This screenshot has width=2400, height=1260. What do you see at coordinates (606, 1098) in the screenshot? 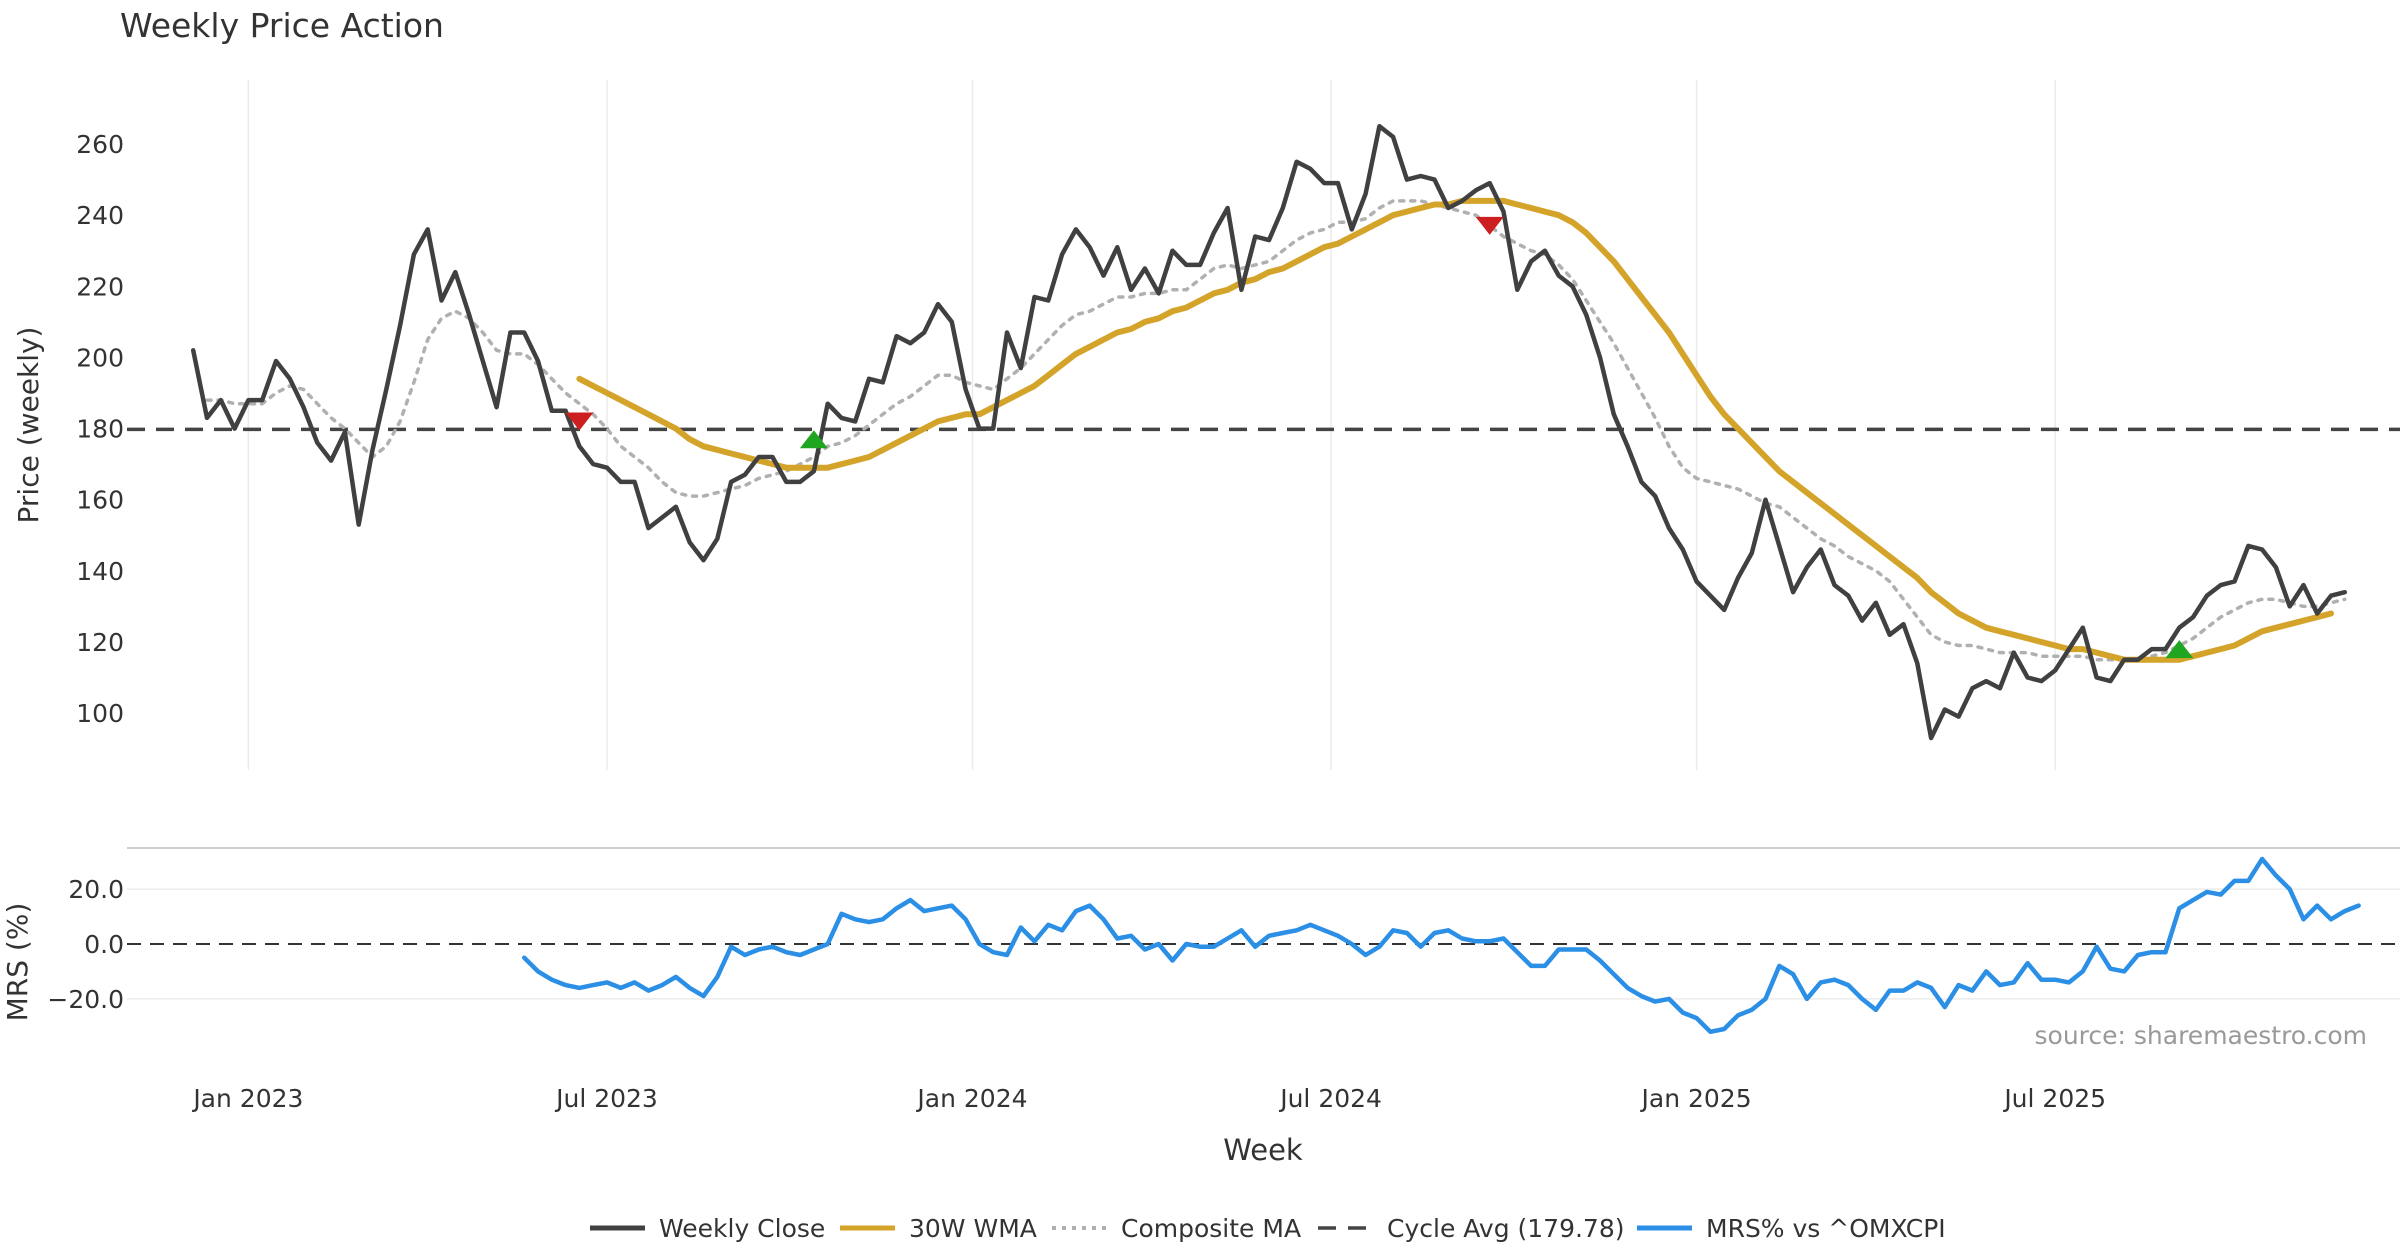
I see `x-tick-label: Jul 2023` at bounding box center [606, 1098].